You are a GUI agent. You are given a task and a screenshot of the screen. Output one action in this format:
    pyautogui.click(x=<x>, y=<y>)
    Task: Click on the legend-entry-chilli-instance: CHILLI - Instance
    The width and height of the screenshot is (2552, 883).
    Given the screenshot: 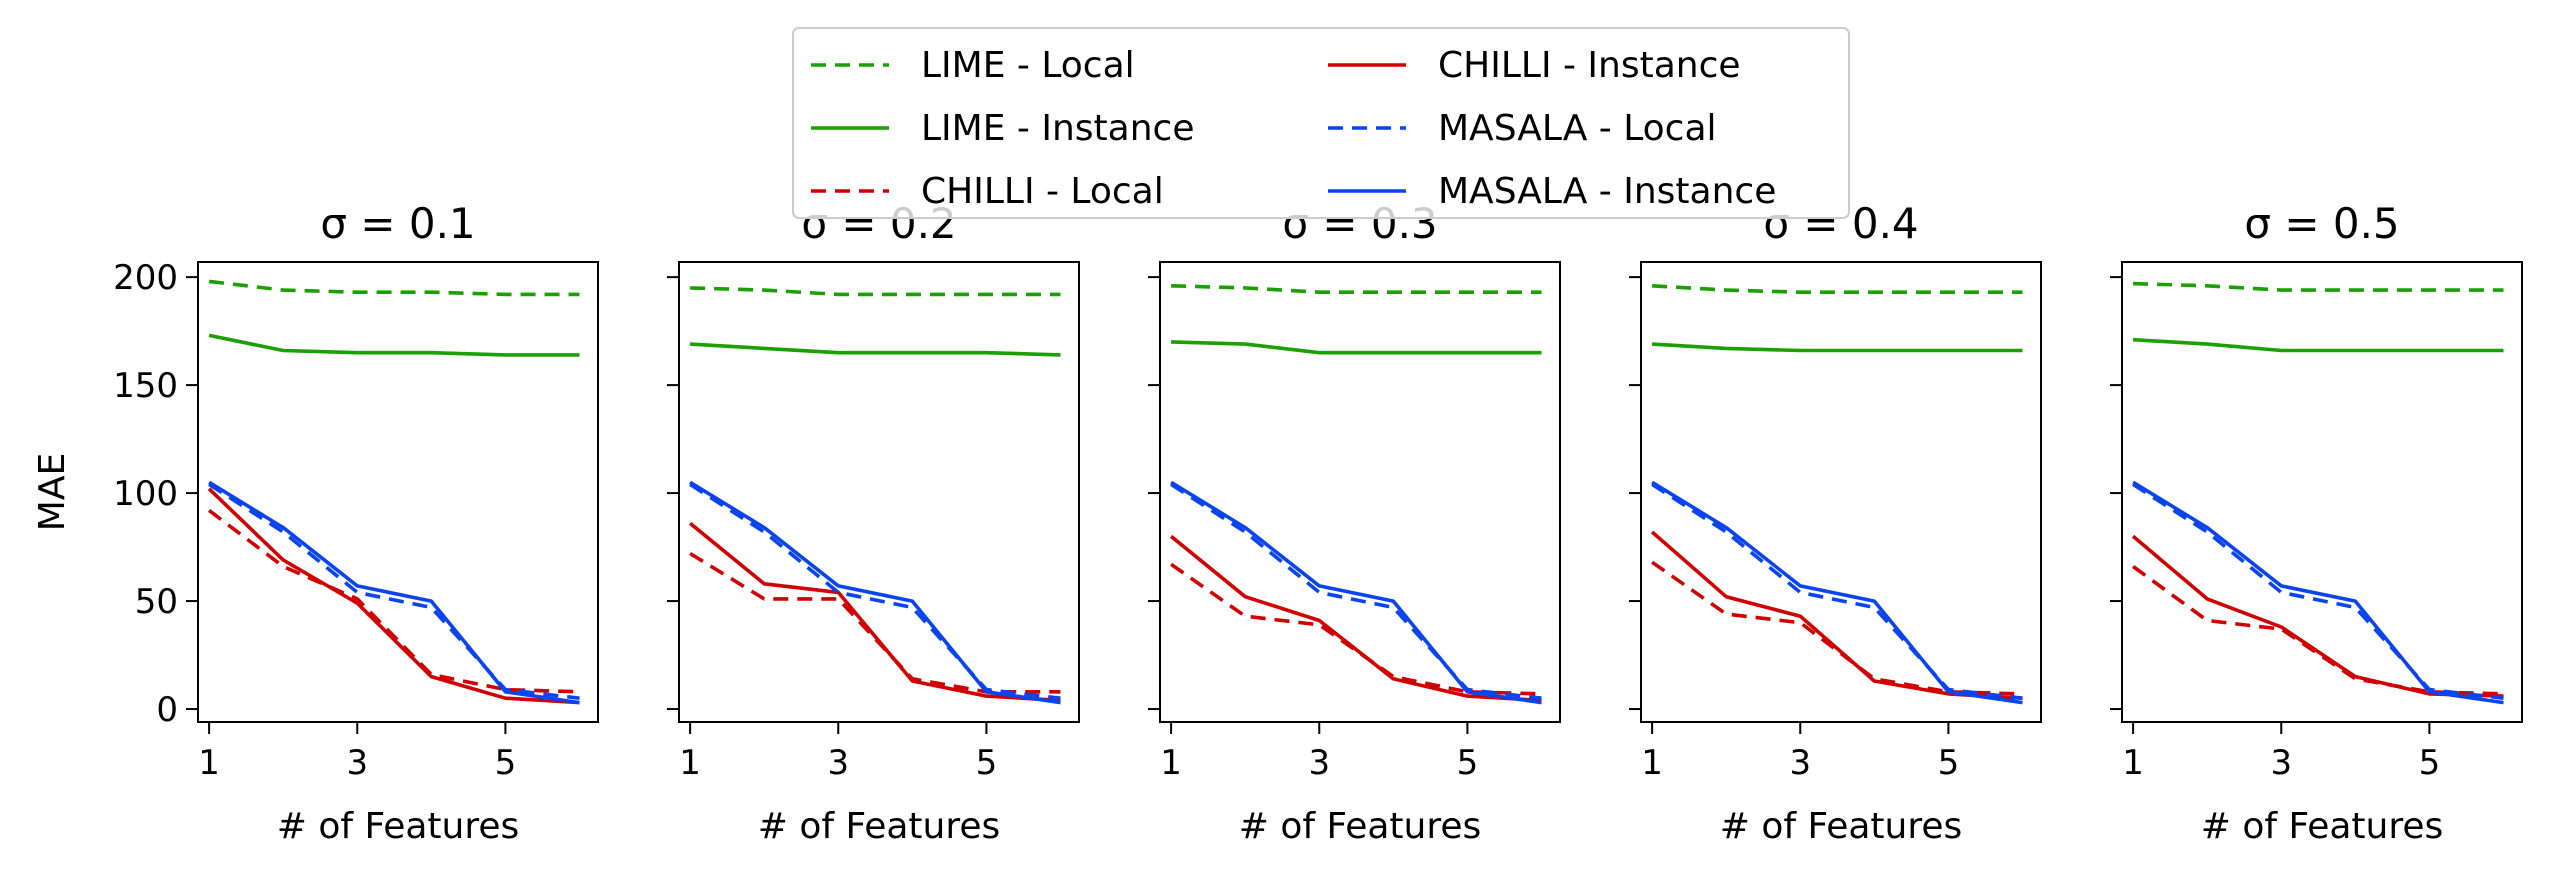 What is the action you would take?
    pyautogui.click(x=1534, y=65)
    